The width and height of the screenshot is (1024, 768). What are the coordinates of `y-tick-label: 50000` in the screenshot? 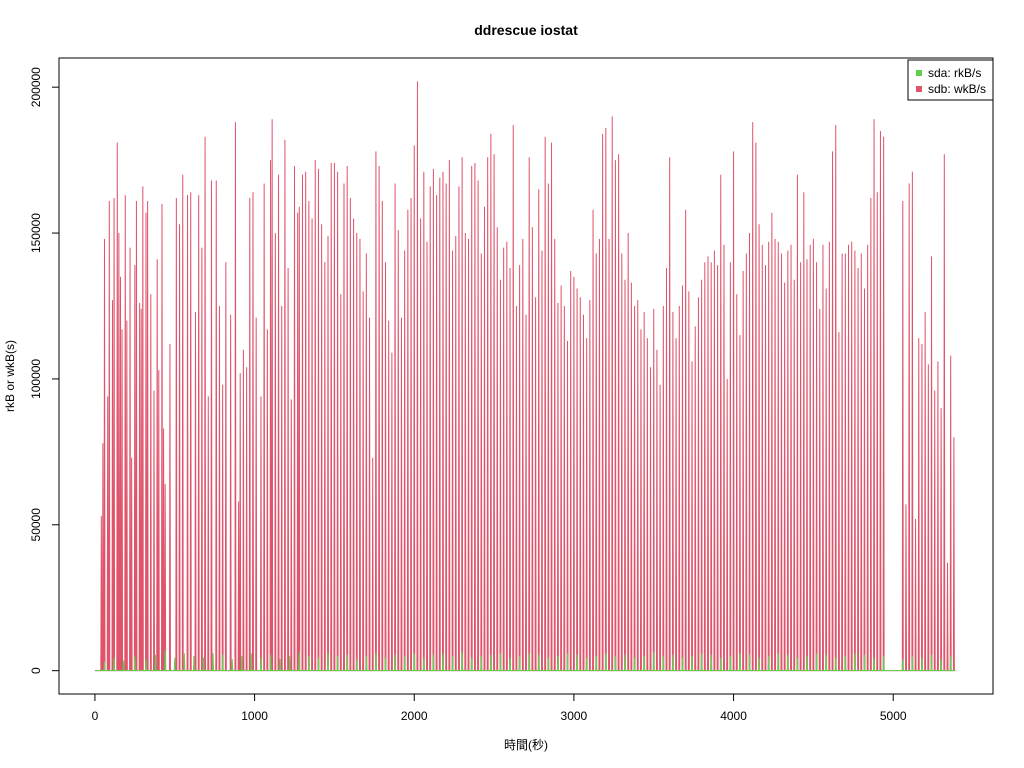 It's located at (36, 525).